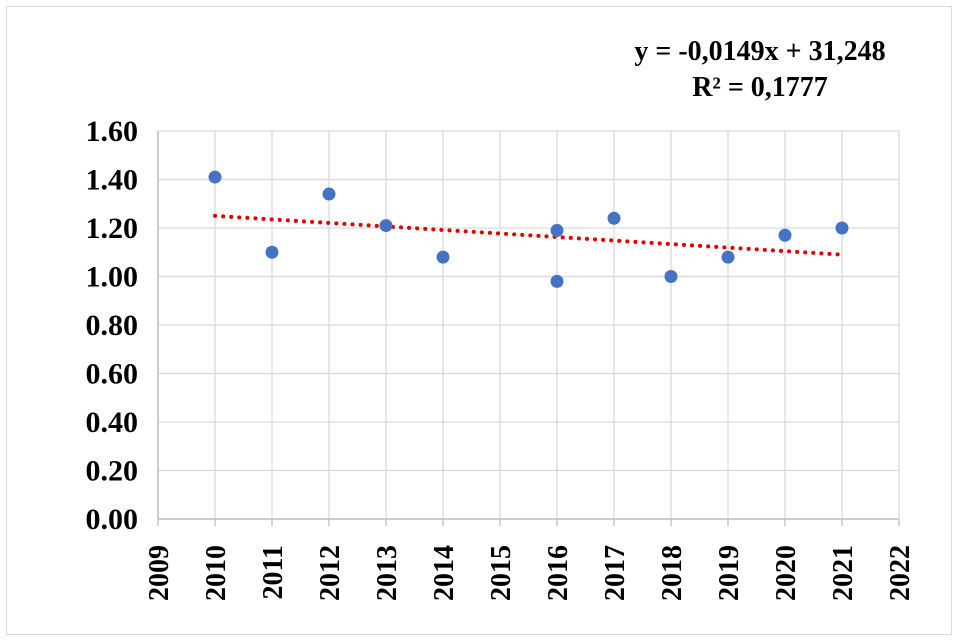  Describe the element at coordinates (112, 471) in the screenshot. I see `y-tick-label: 0.20` at that location.